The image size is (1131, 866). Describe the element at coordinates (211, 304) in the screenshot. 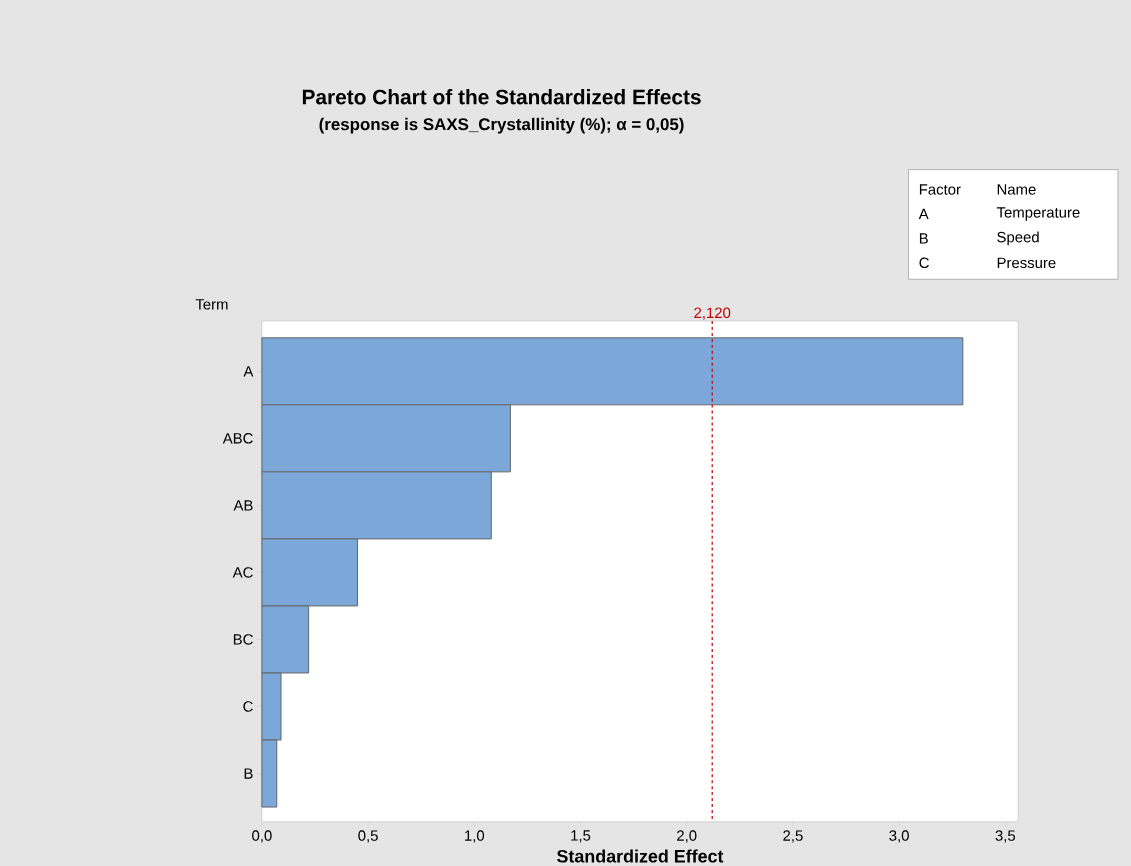

I see `y-axis-title: Term` at that location.